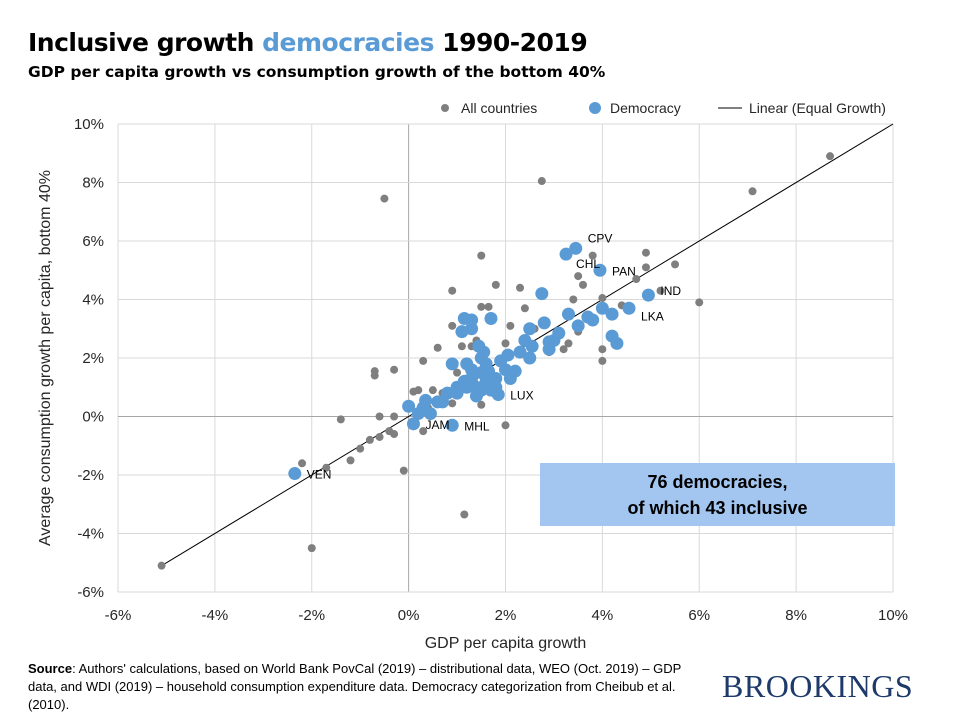 Image resolution: width=960 pixels, height=720 pixels. Describe the element at coordinates (50, 668) in the screenshot. I see `source-label: Source` at that location.